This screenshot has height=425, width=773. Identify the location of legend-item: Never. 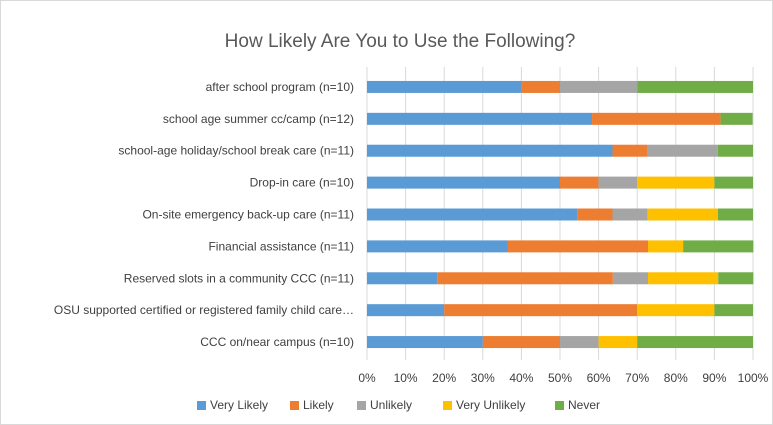
(577, 405).